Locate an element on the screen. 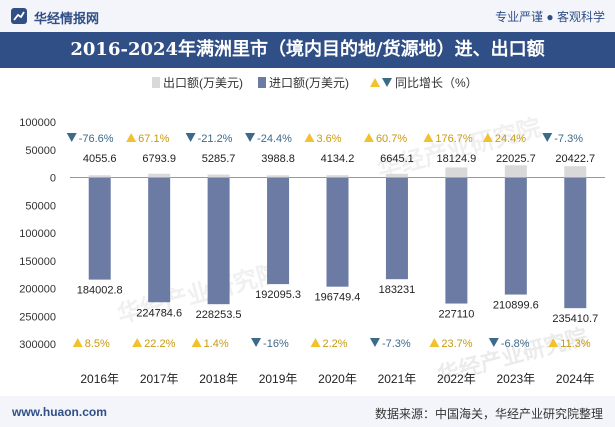  import-growth-label: 1.4% is located at coordinates (216, 344).